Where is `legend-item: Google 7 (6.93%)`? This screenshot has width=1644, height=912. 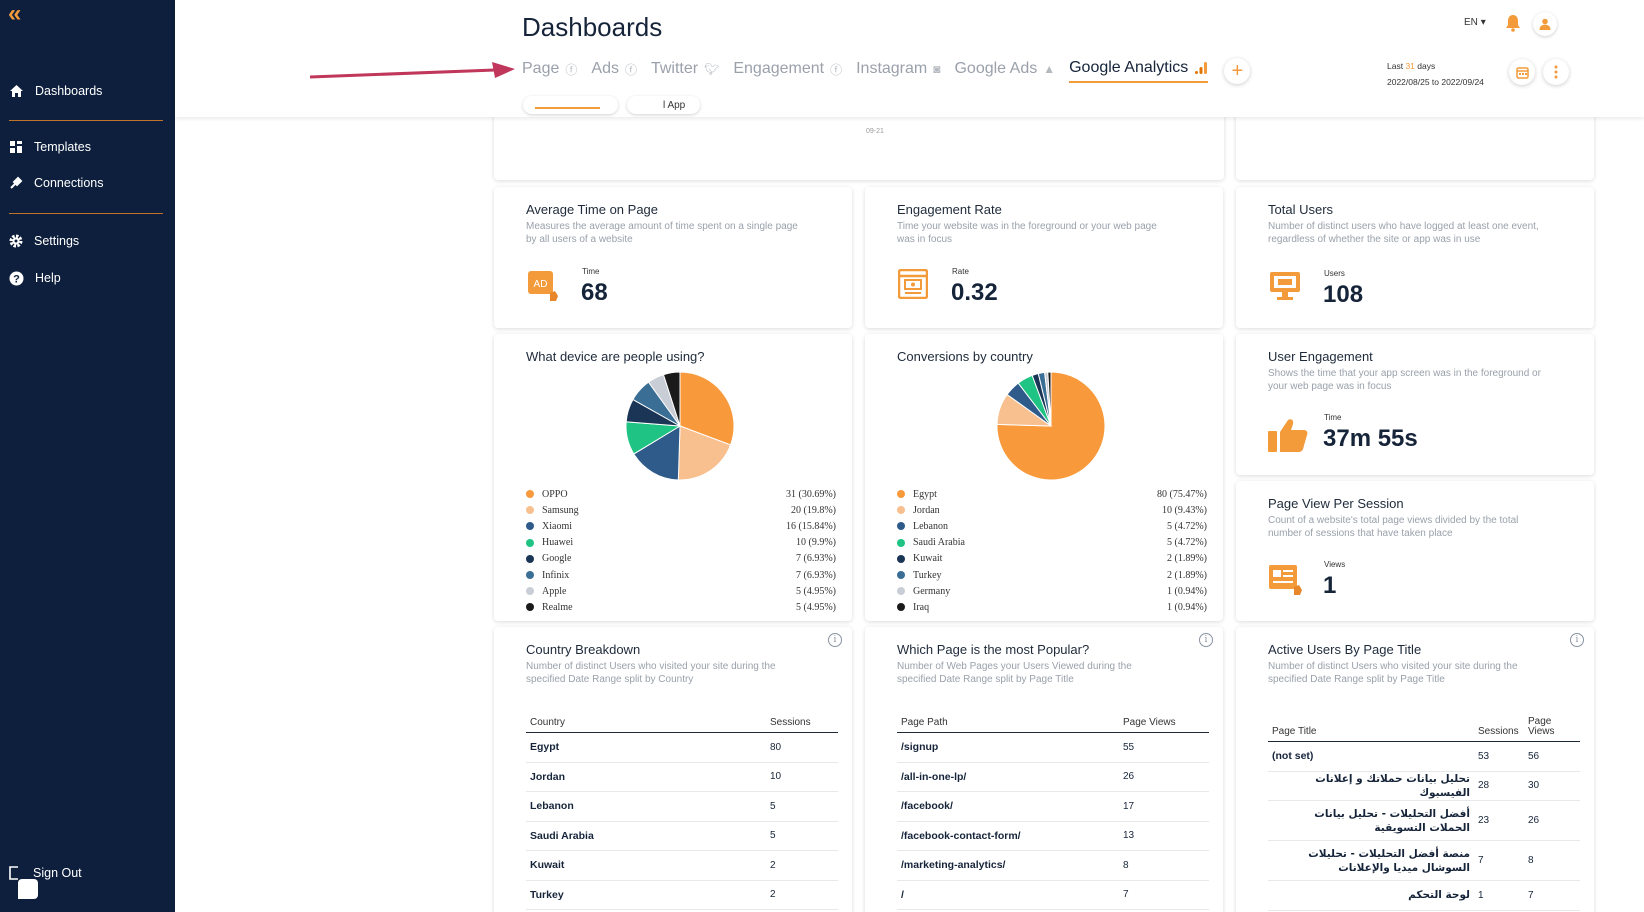
legend-item: Google 7 (6.93%) is located at coordinates (681, 559).